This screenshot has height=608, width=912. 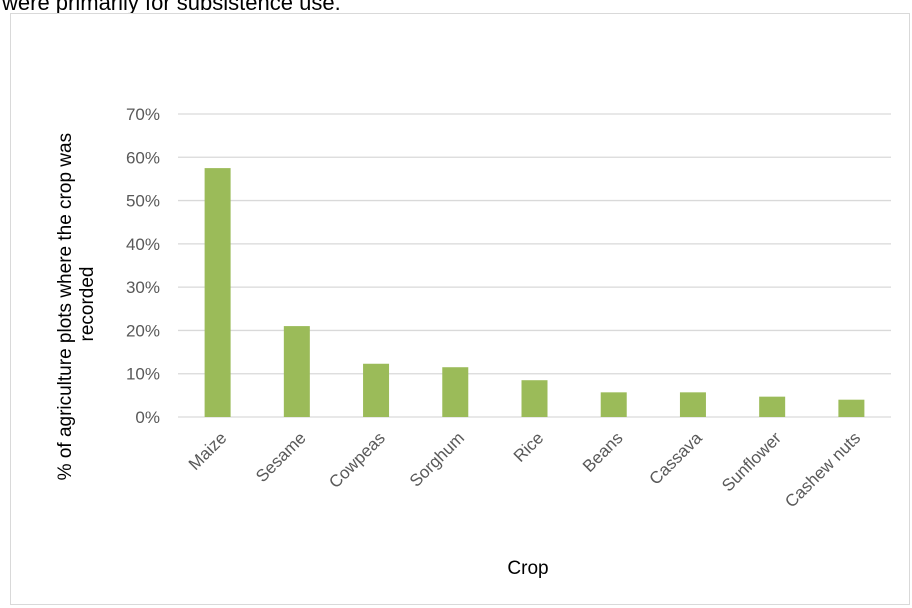 I want to click on bar-sorghum, so click(x=455, y=392).